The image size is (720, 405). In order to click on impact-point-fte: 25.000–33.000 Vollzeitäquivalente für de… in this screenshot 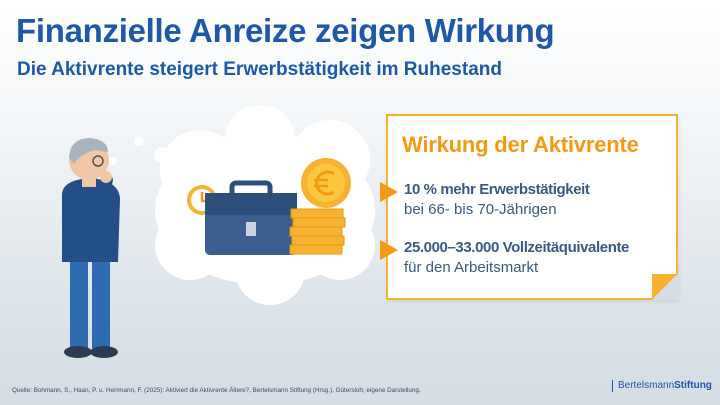, I will do `click(516, 258)`.